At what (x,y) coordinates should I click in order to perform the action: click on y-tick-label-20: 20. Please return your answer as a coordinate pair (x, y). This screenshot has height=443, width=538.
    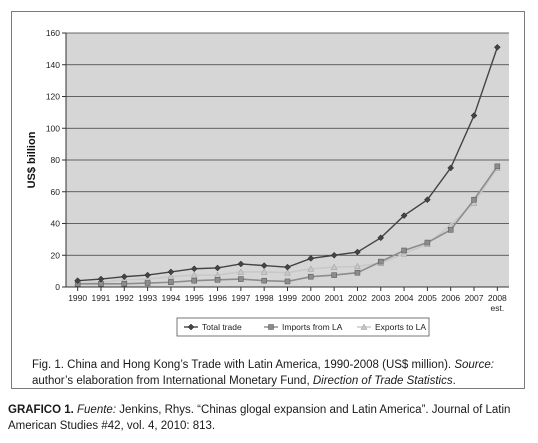
    Looking at the image, I should click on (56, 255).